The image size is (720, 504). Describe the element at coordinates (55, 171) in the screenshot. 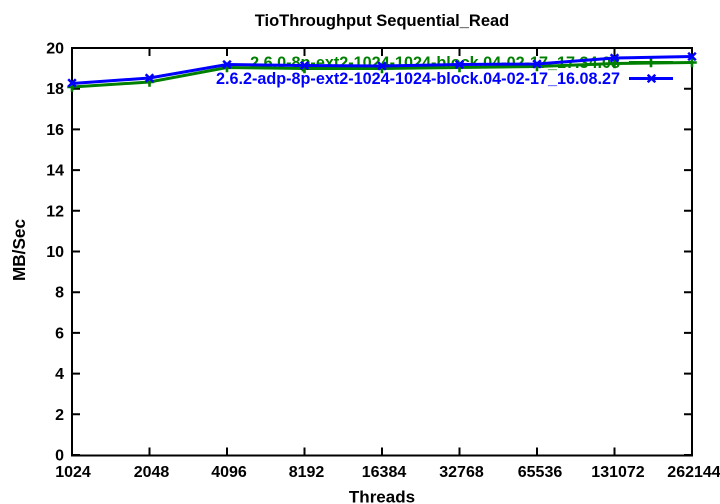

I see `svg-text: 14` at that location.